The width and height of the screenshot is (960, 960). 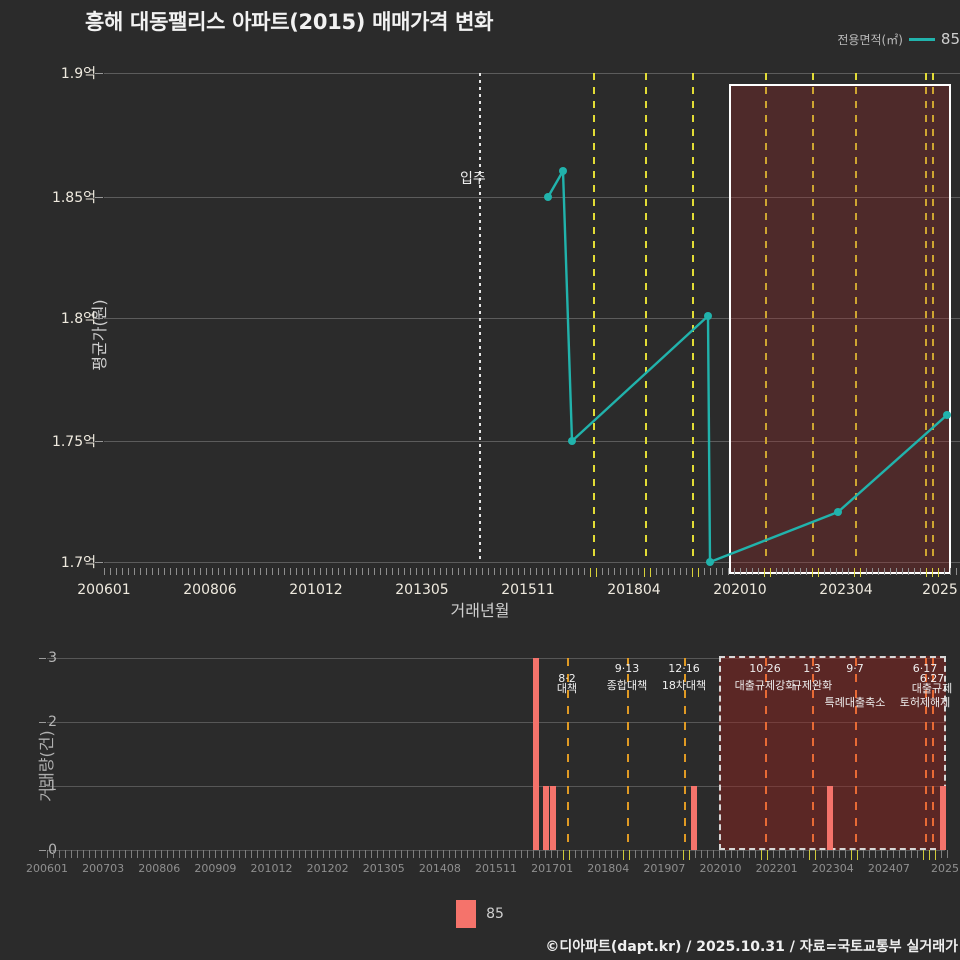 I want to click on x-tick-label: 202304, so click(x=846, y=590).